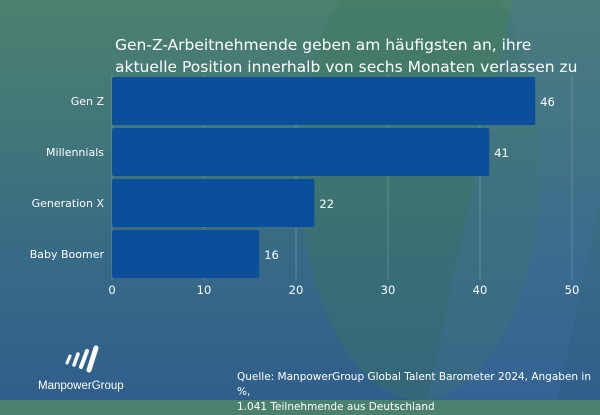 The height and width of the screenshot is (415, 600). I want to click on logo-text: ManpowerGroup, so click(81, 386).